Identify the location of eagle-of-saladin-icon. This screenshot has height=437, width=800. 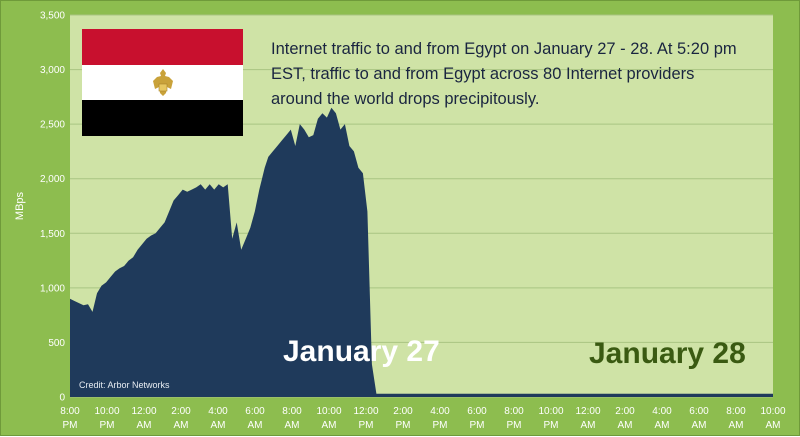
(163, 82).